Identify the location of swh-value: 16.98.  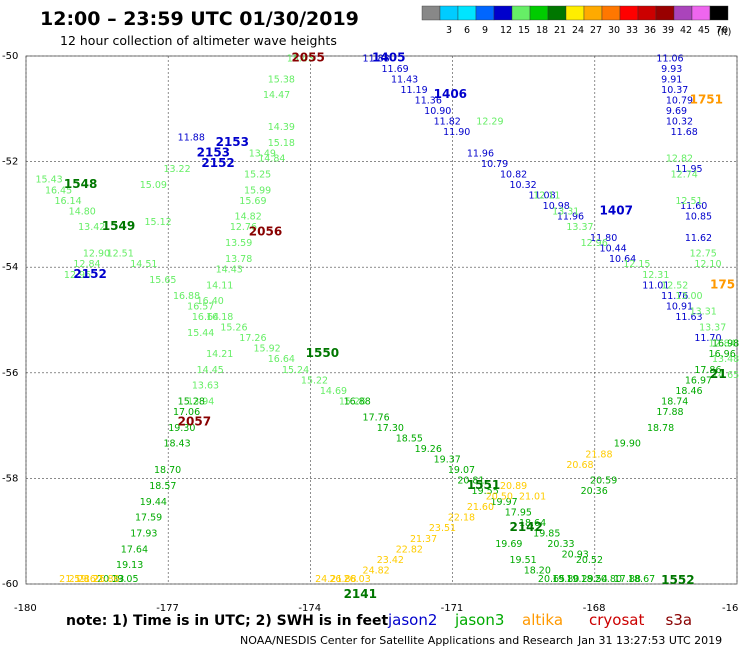
(725, 343).